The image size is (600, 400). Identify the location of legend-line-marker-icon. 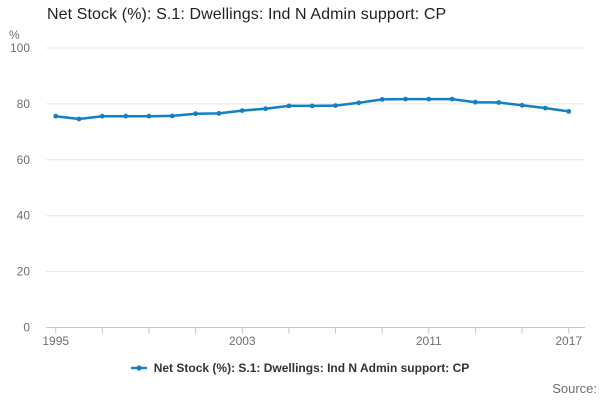
(138, 368).